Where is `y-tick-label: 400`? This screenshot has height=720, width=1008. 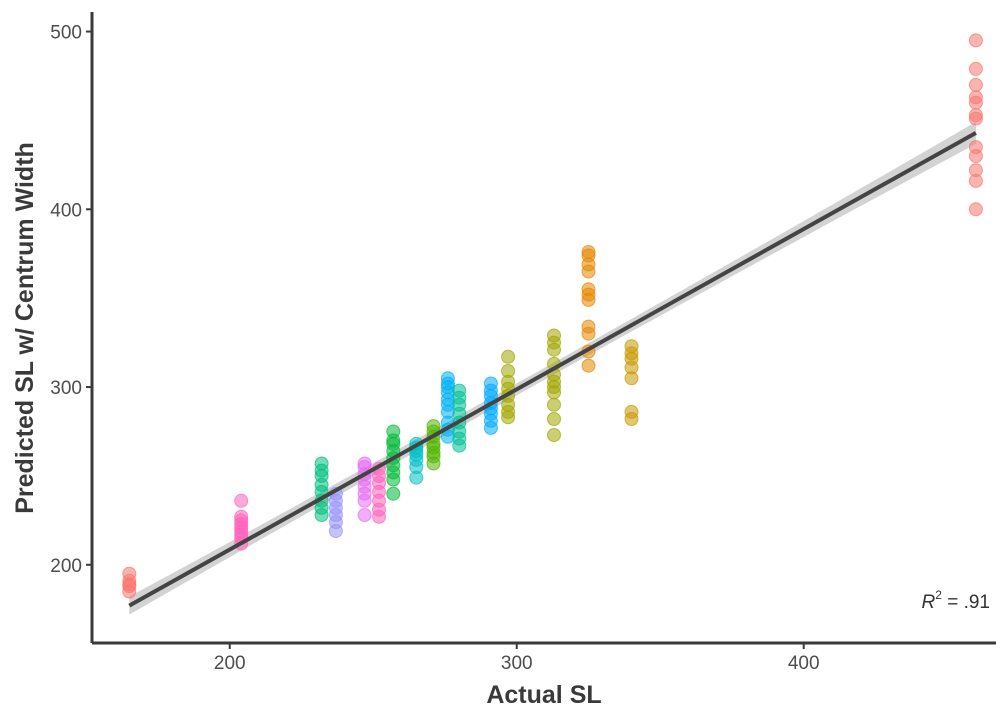 y-tick-label: 400 is located at coordinates (66, 210).